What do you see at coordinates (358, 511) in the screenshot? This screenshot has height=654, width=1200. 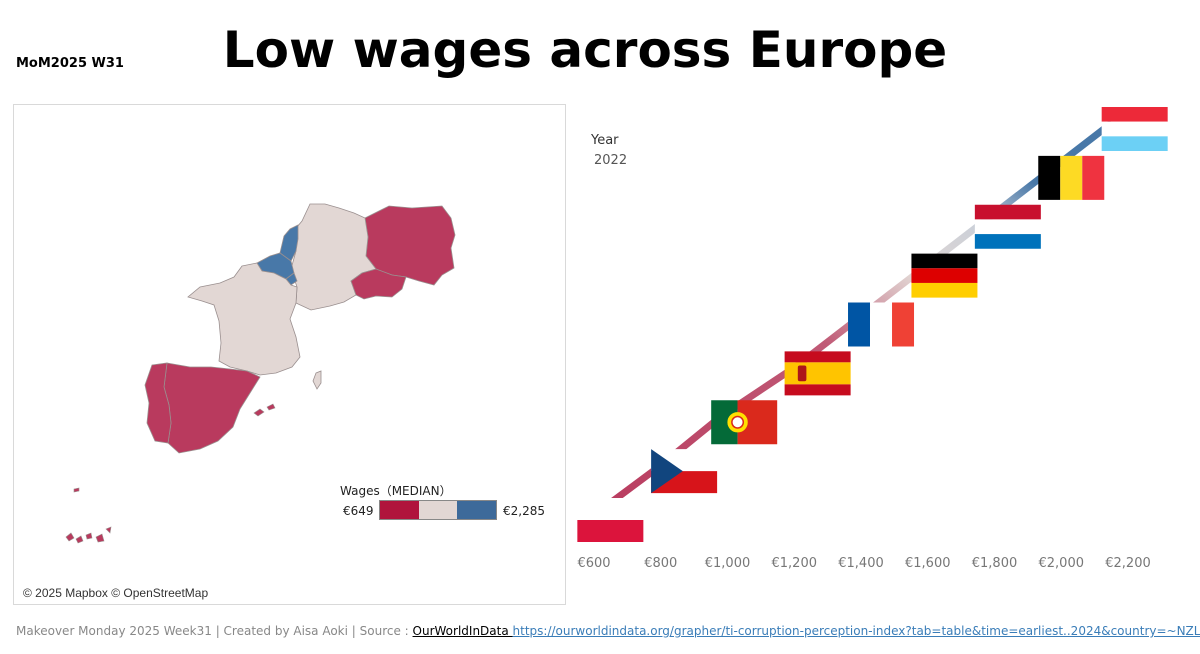 I see `legend-min-label: €649` at bounding box center [358, 511].